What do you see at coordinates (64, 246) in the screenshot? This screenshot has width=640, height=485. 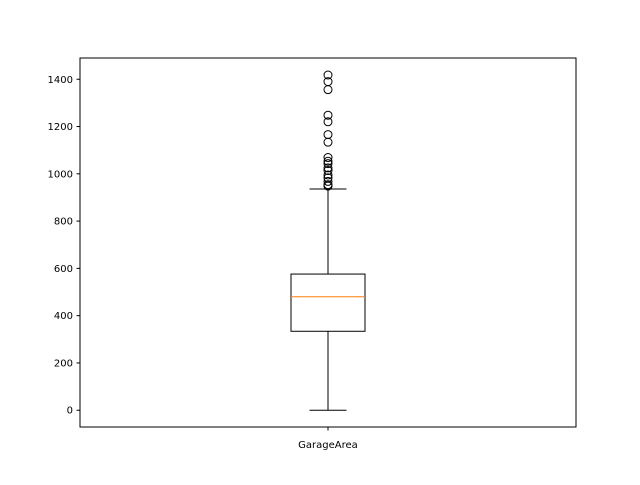 I see `y-axis: 0 200 400 600 800 1000 1200 1400` at bounding box center [64, 246].